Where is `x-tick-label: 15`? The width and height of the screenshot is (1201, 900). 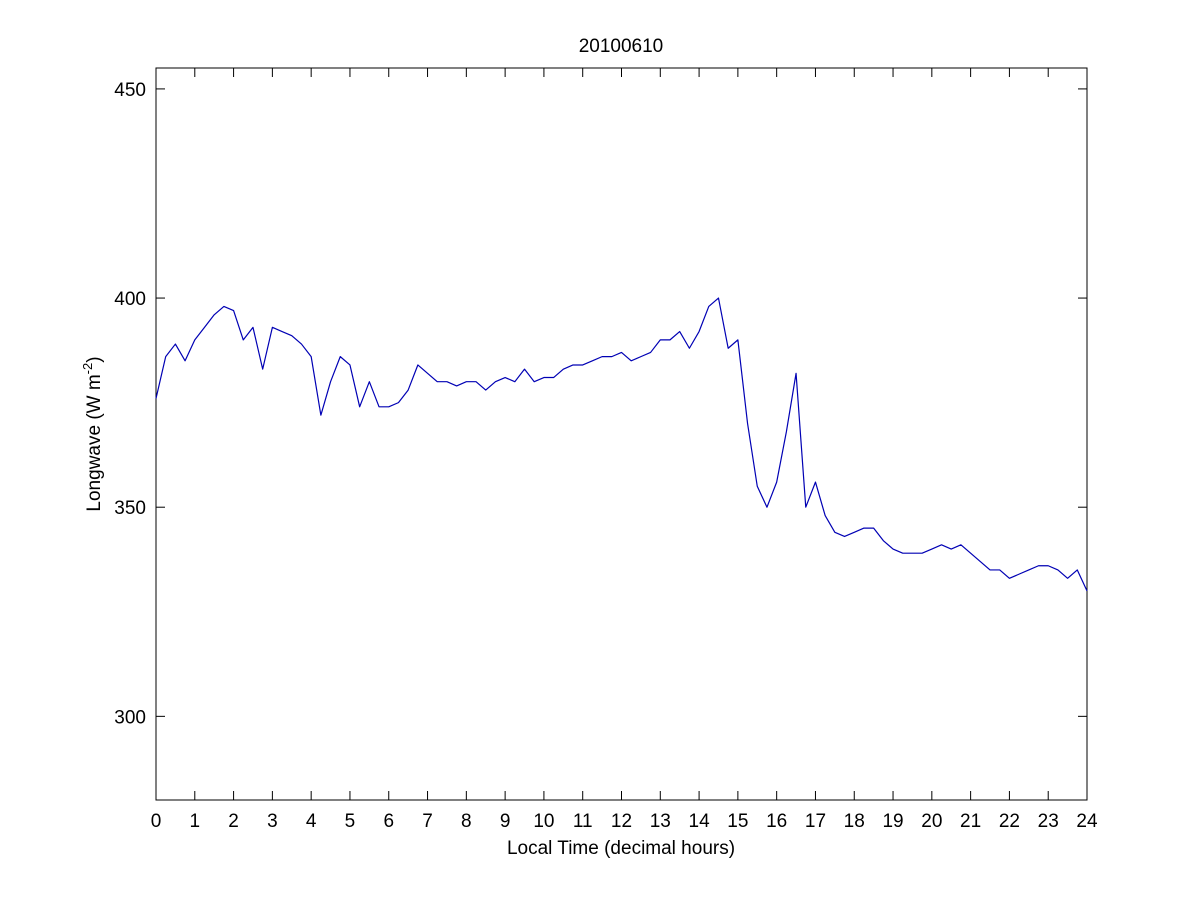
x-tick-label: 15 is located at coordinates (737, 821).